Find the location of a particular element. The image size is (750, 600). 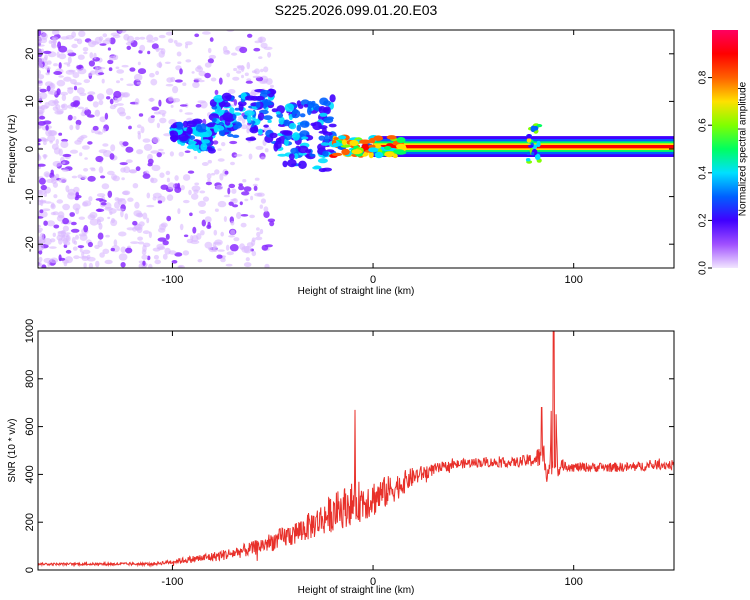

y-tick-label: 0 is located at coordinates (30, 149).